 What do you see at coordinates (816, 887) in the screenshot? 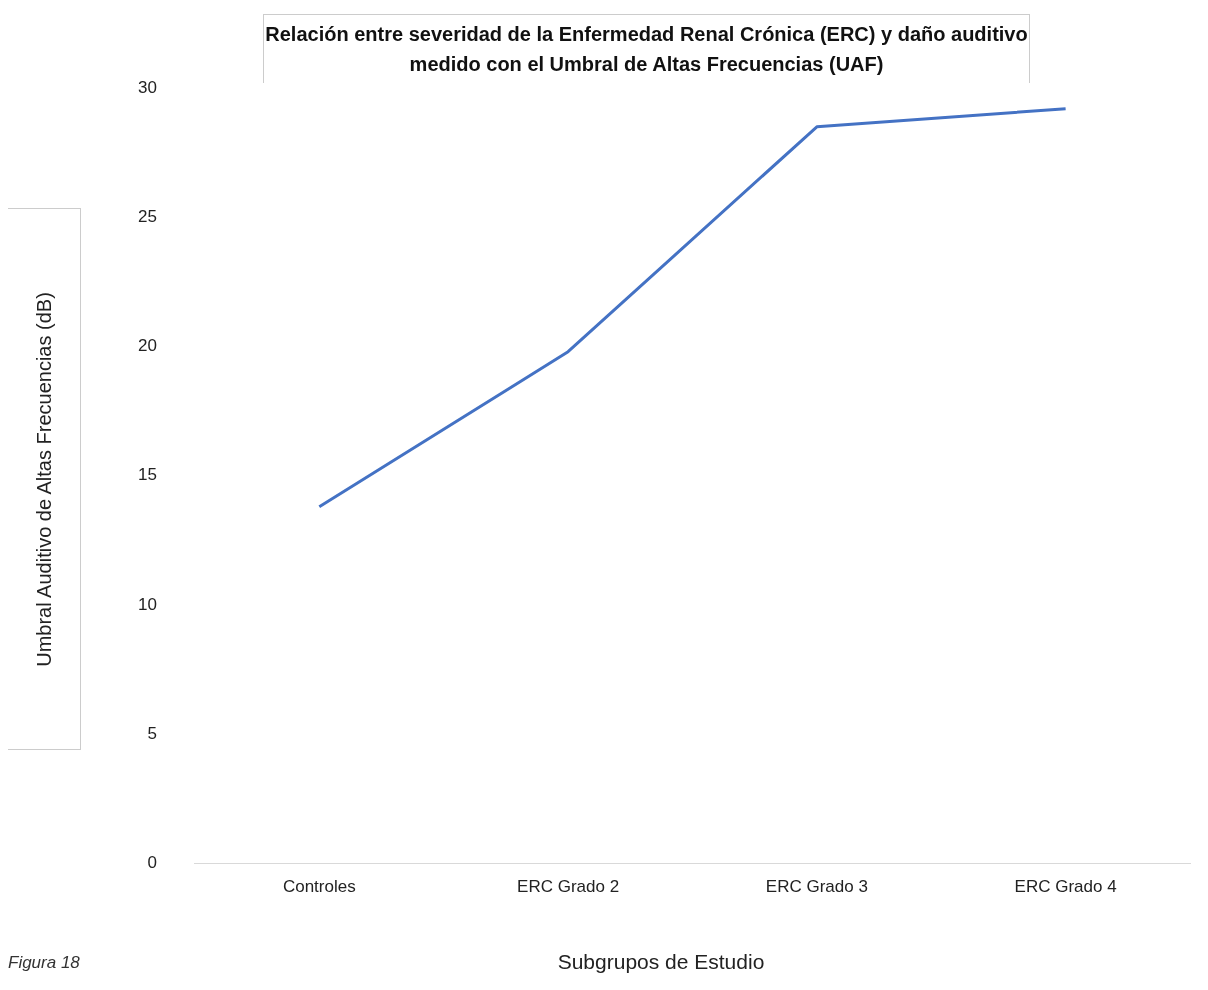
I see `x-tick-label: ERC Grado 3` at bounding box center [816, 887].